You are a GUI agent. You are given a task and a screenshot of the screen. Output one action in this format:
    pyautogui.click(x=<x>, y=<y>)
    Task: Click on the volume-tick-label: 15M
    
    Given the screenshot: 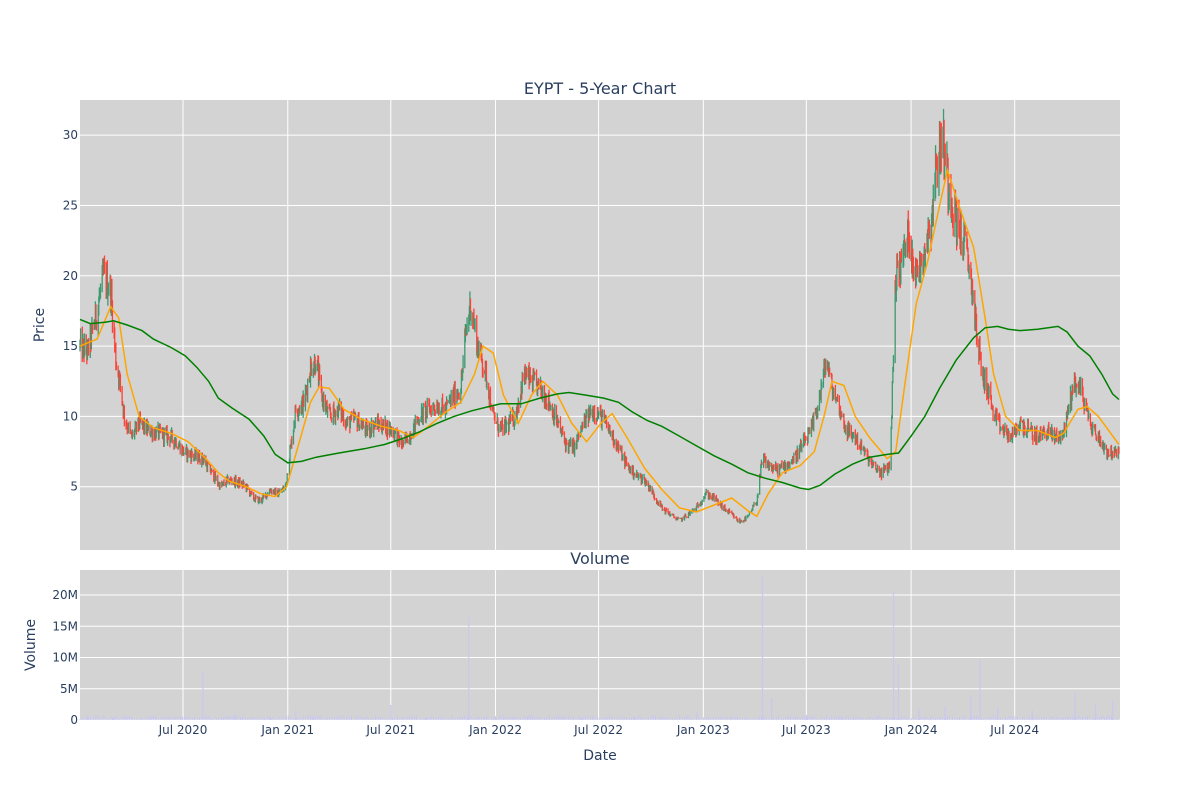 What is the action you would take?
    pyautogui.click(x=65, y=626)
    